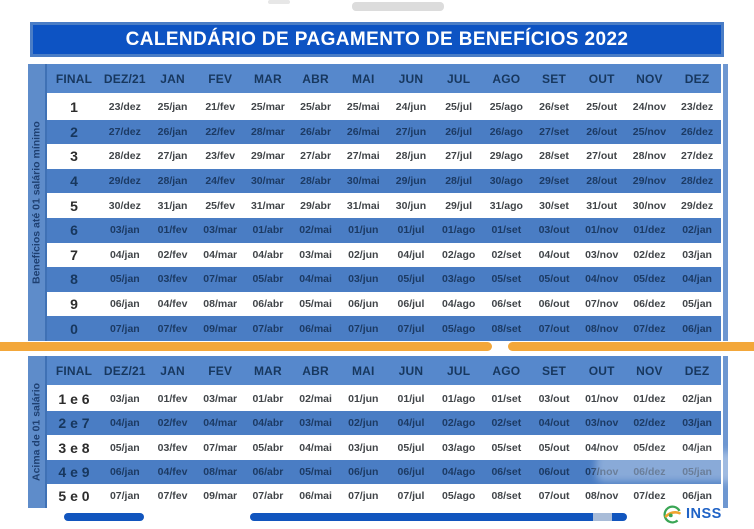 The image size is (754, 529). What do you see at coordinates (649, 131) in the screenshot?
I see `payment-date-cell: 25/nov` at bounding box center [649, 131].